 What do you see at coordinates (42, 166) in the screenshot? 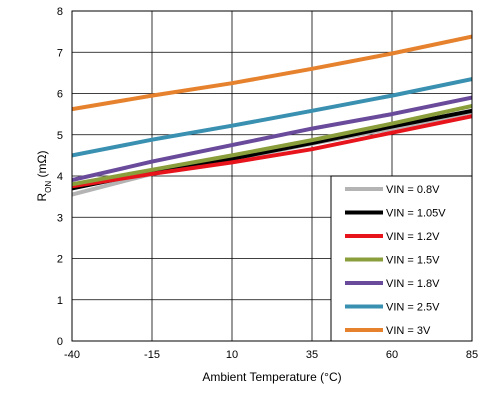
I see `y-axis-title-unit: (mΩ)` at bounding box center [42, 166].